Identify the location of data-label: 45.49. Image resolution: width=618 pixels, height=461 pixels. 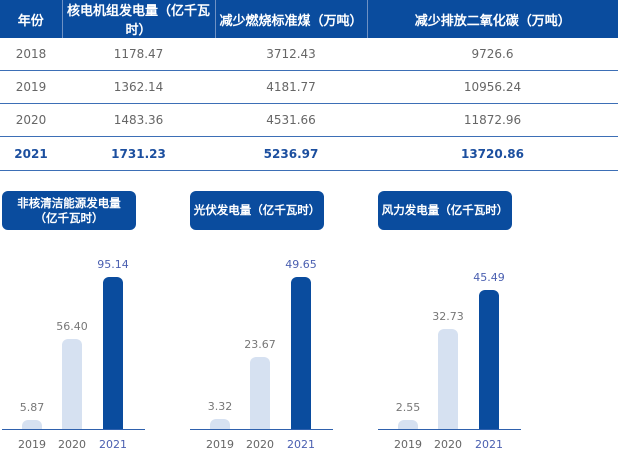
(489, 277).